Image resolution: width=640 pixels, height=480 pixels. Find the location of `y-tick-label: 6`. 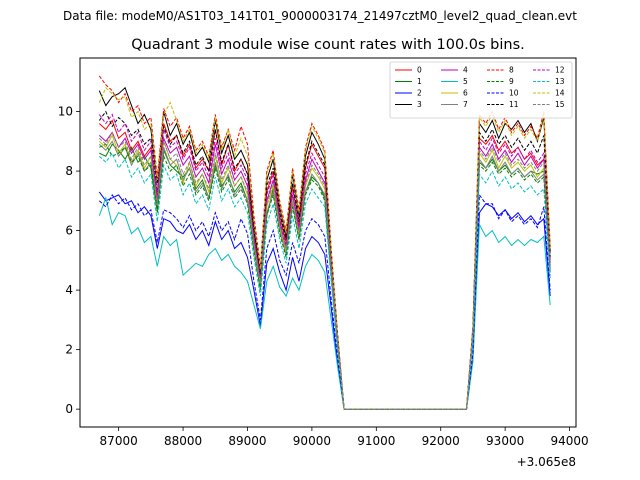

y-tick-label: 6 is located at coordinates (69, 231).